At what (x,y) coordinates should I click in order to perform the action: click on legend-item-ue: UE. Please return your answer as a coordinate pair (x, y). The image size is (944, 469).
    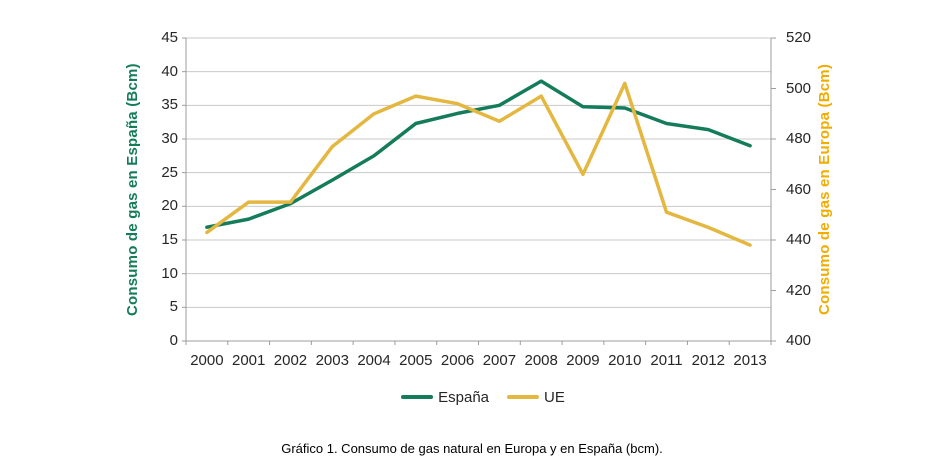
    Looking at the image, I should click on (536, 397).